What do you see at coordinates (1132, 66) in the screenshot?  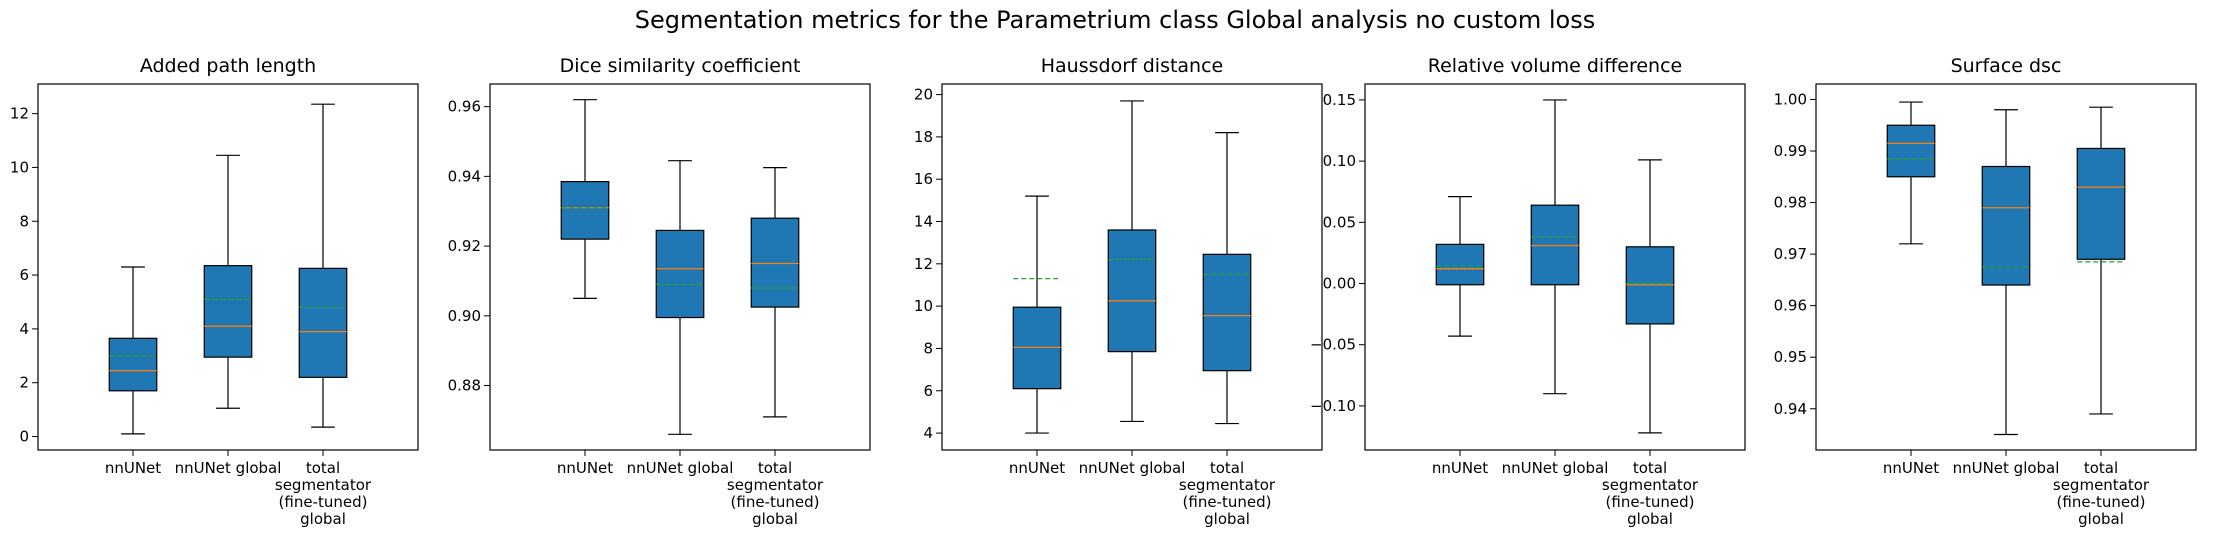 I see `chart-title: Haussdorf distance` at bounding box center [1132, 66].